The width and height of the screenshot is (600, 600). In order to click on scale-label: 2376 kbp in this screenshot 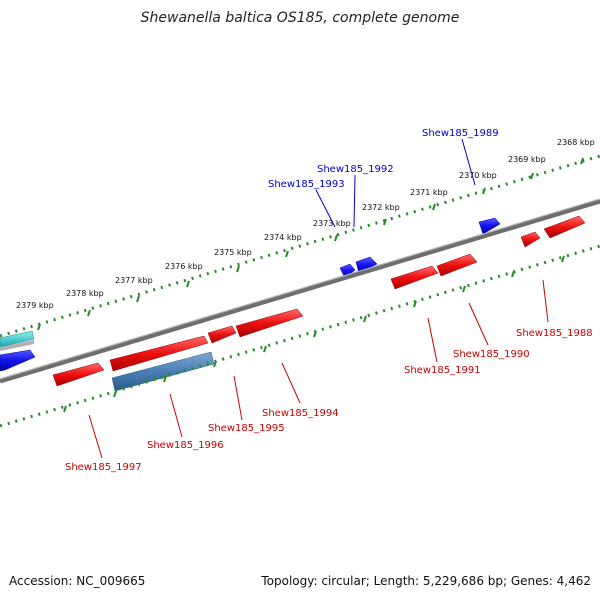, I will do `click(184, 266)`.